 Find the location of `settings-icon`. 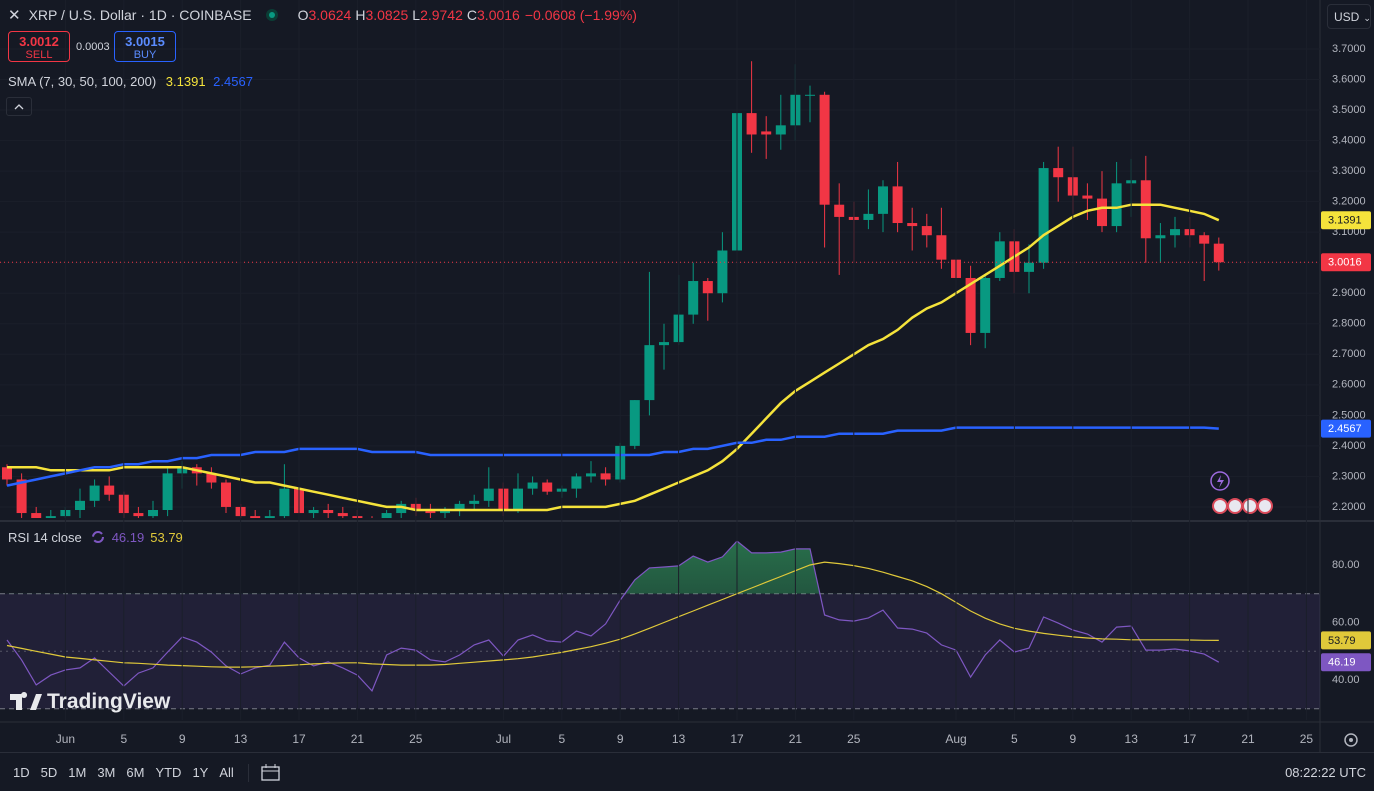

settings-icon is located at coordinates (1351, 740).